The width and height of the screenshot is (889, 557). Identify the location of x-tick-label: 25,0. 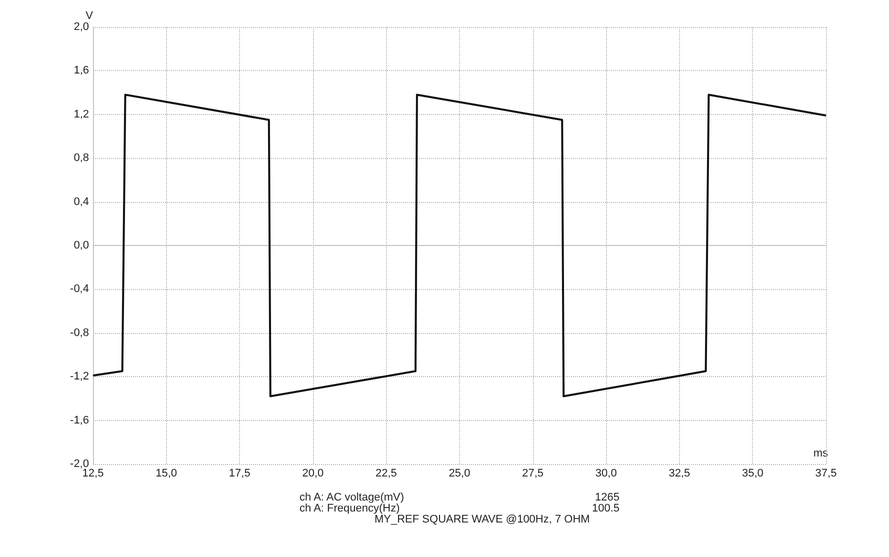
(459, 474).